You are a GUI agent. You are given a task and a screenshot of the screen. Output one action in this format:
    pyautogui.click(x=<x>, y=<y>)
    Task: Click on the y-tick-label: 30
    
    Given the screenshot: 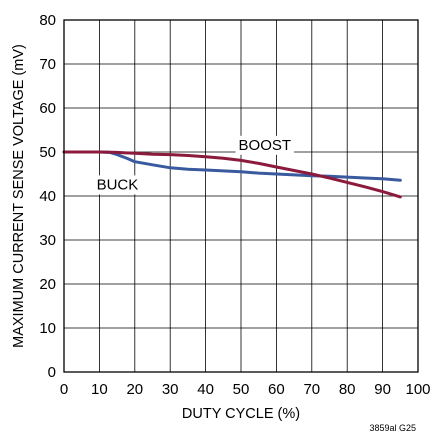 What is the action you would take?
    pyautogui.click(x=47, y=240)
    